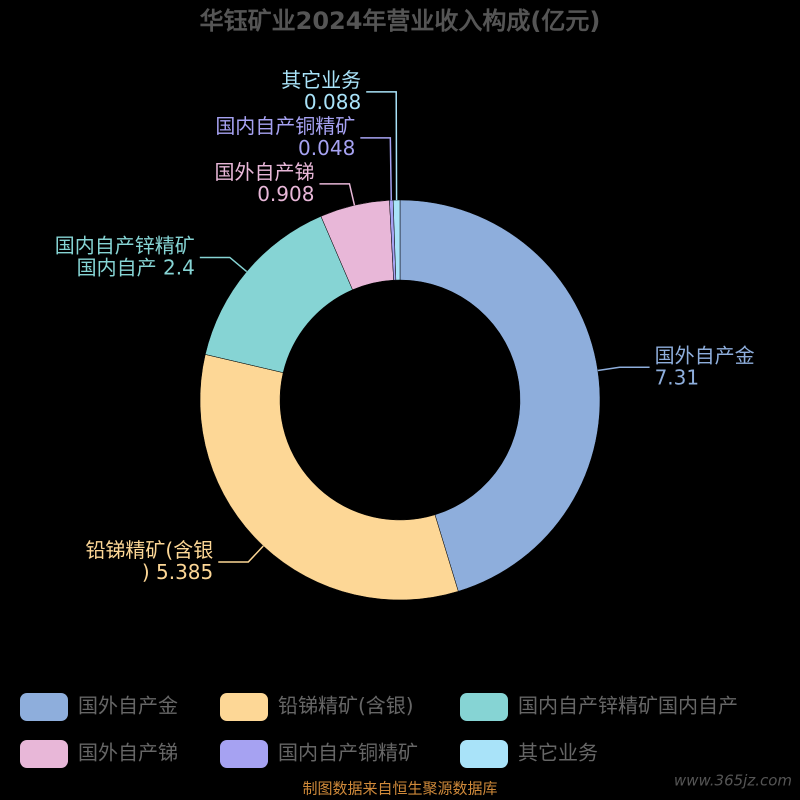 The height and width of the screenshot is (800, 800). I want to click on slice-value: 0.088, so click(332, 101).